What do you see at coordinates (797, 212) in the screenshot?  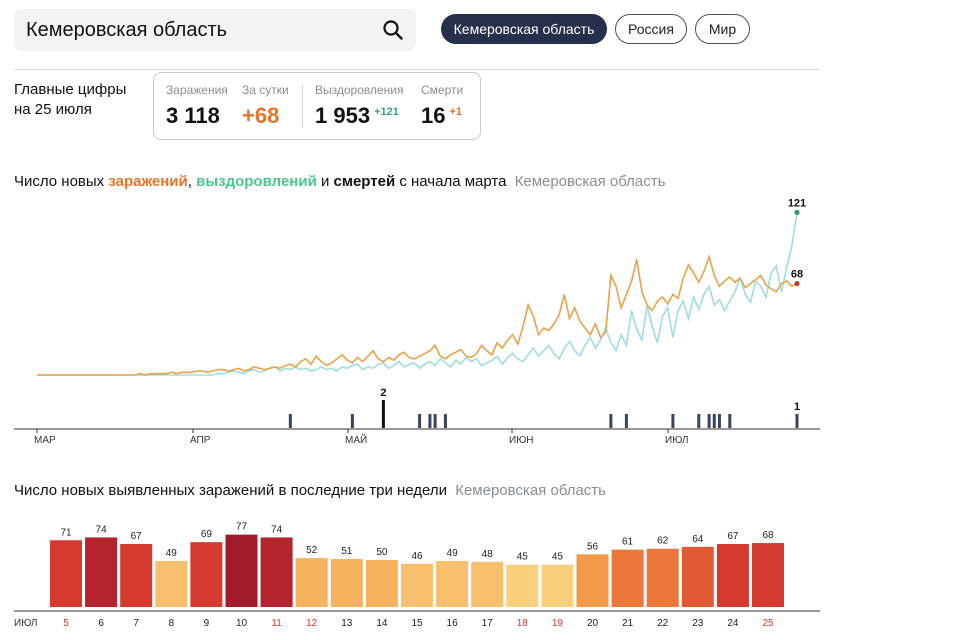 I see `recoveries-last-point` at bounding box center [797, 212].